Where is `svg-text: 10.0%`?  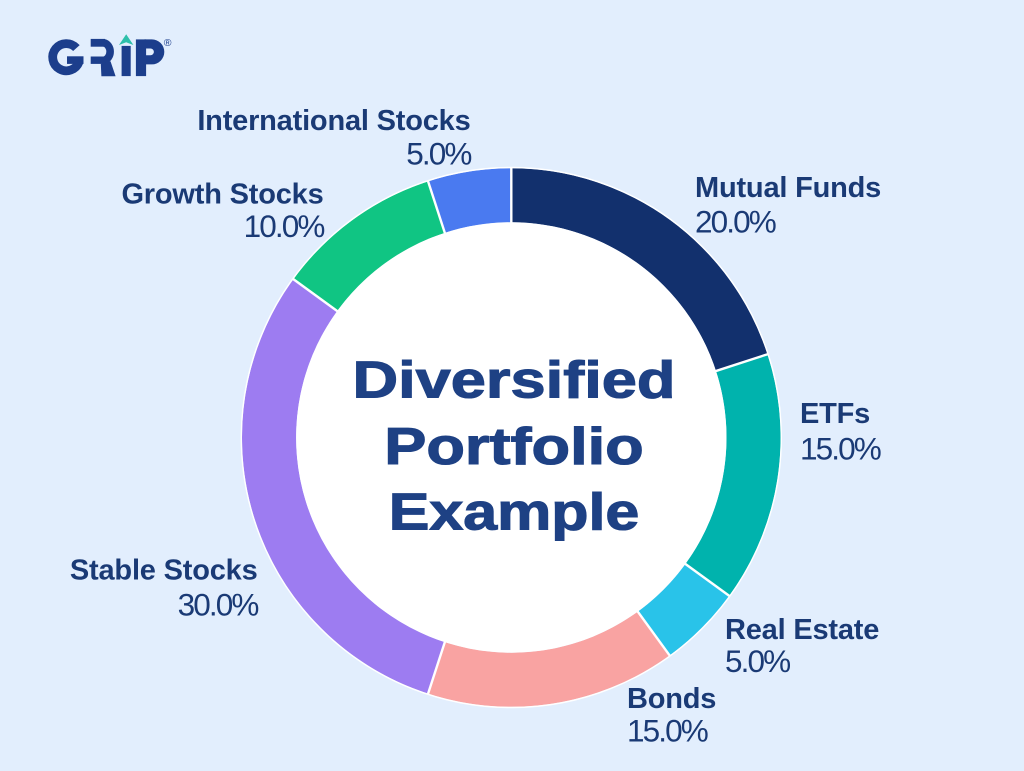 svg-text: 10.0% is located at coordinates (284, 226).